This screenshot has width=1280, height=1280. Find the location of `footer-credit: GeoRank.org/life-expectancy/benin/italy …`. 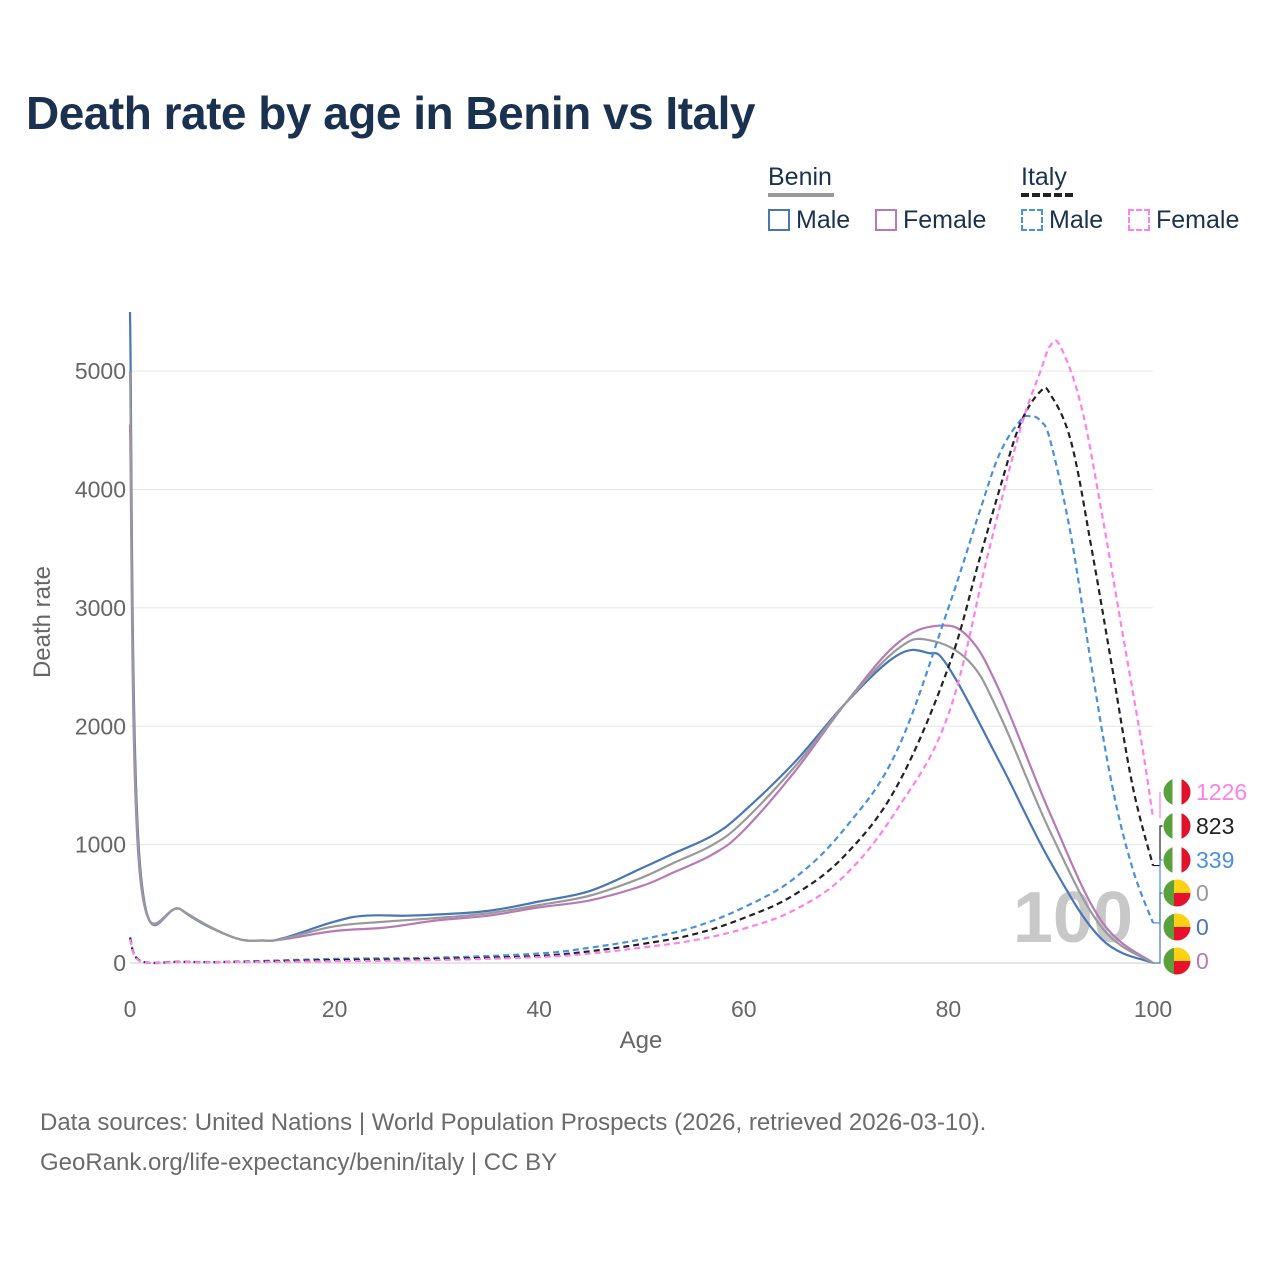

footer-credit: GeoRank.org/life-expectancy/benin/italy … is located at coordinates (299, 1162).